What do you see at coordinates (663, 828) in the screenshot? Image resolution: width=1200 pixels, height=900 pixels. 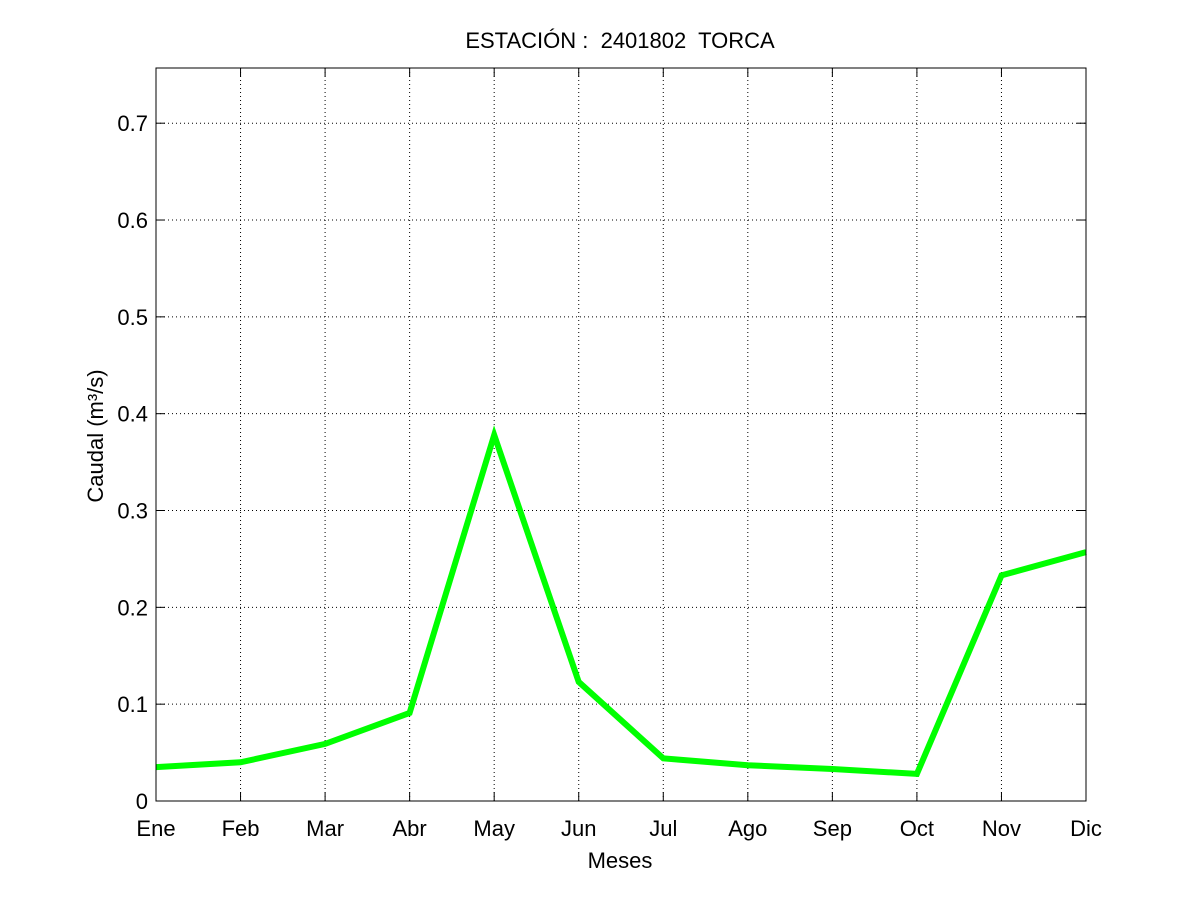 I see `x-tick-label: Jul` at bounding box center [663, 828].